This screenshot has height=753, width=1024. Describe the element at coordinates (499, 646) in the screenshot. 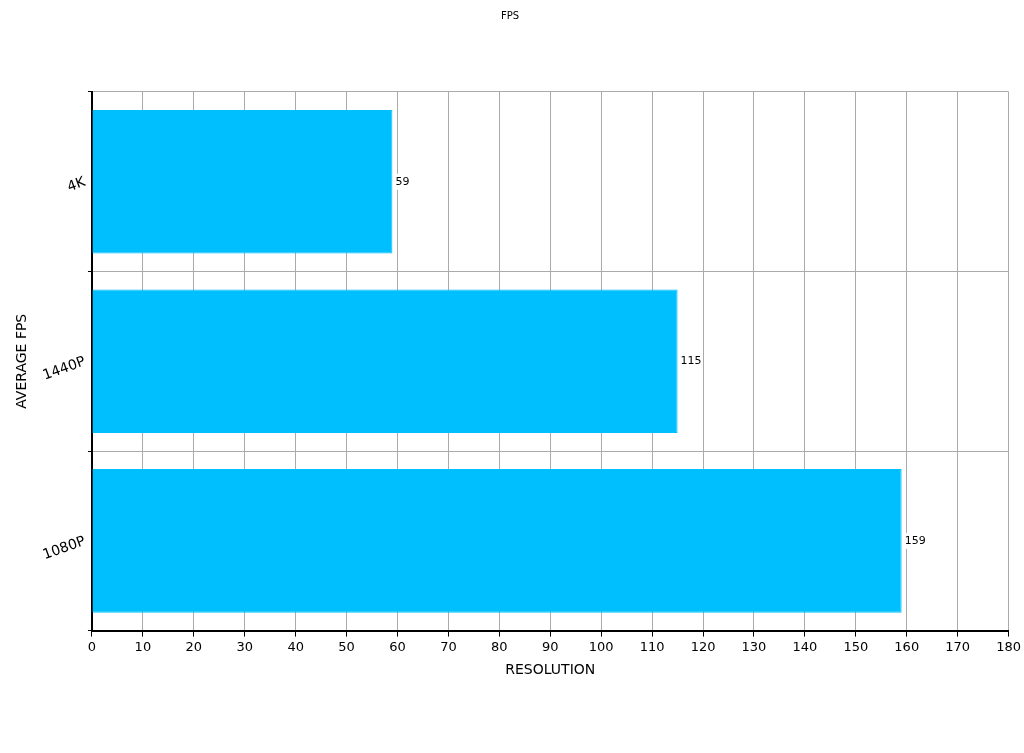

I see `x-tick-label: 80` at that location.